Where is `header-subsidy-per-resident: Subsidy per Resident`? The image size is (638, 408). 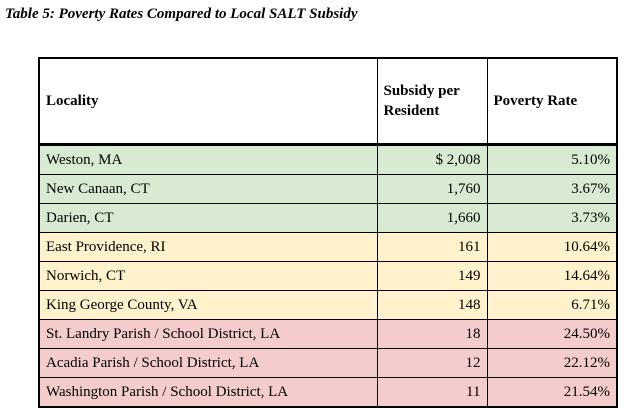
header-subsidy-per-resident: Subsidy per Resident is located at coordinates (432, 101).